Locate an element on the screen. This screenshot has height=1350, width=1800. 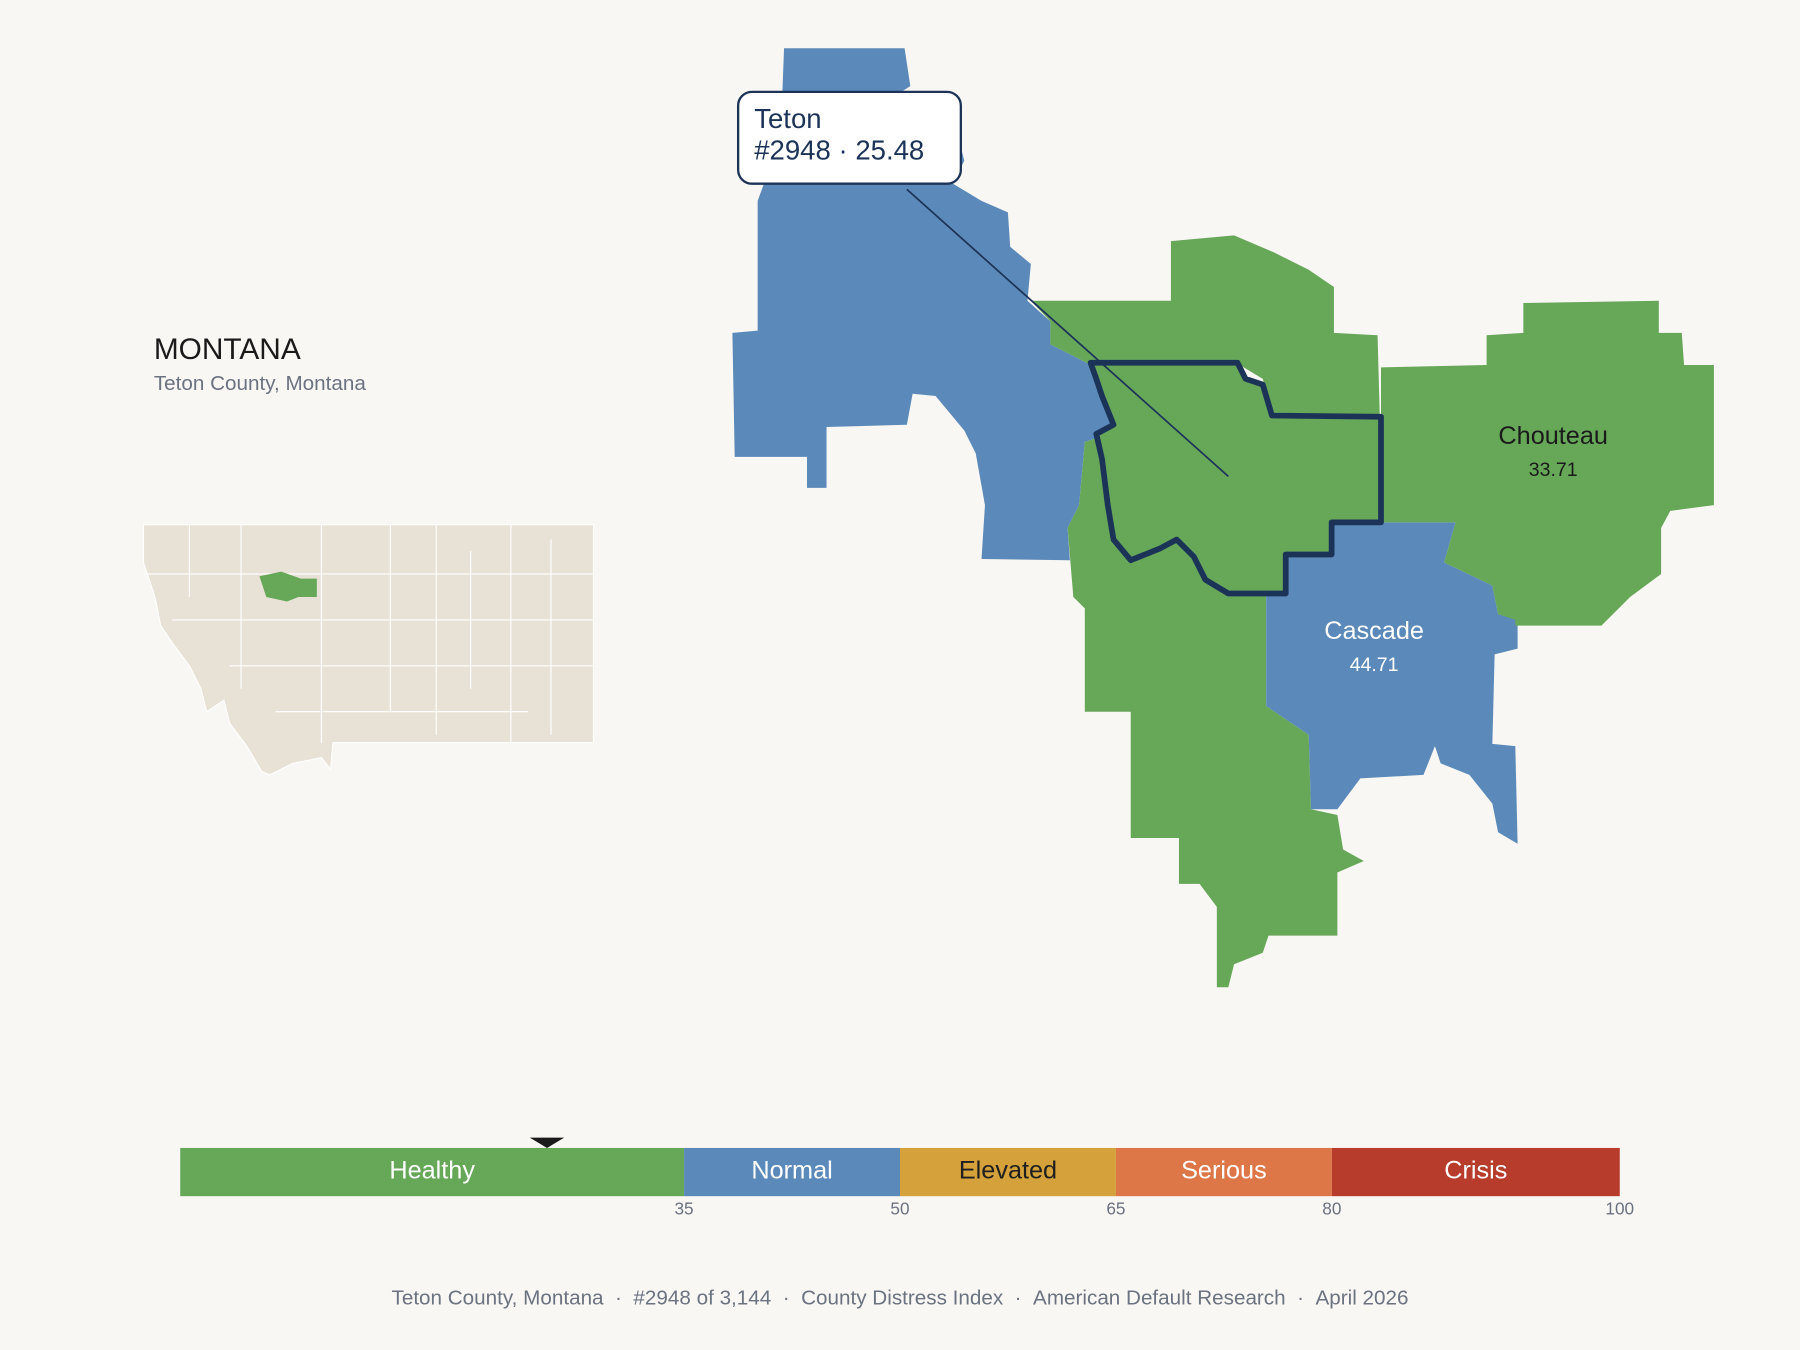
footer-item: #2948 of 3,144 is located at coordinates (702, 1298).